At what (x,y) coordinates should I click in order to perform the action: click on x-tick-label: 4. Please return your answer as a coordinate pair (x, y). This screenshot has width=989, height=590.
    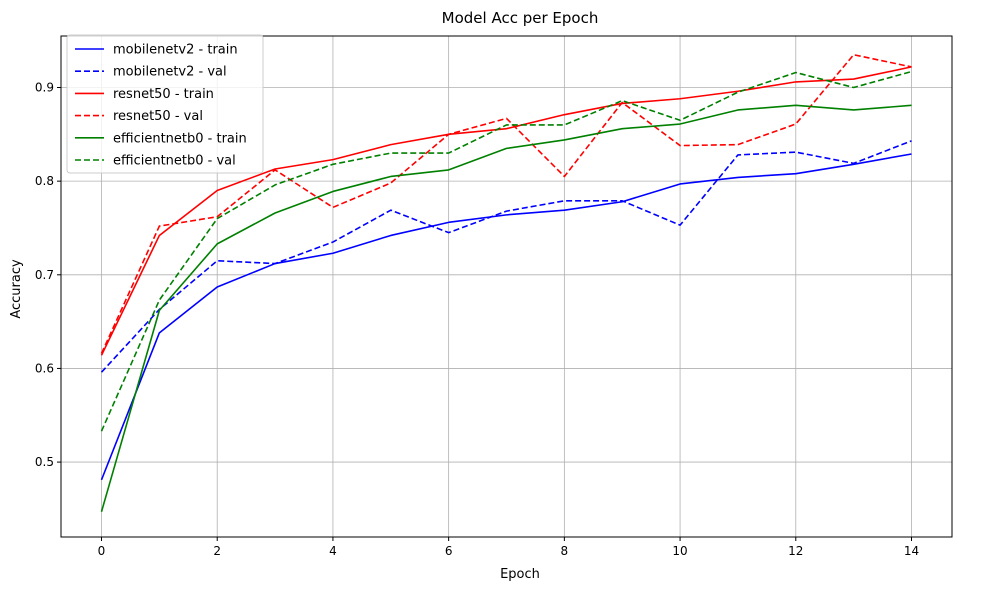
    Looking at the image, I should click on (333, 551).